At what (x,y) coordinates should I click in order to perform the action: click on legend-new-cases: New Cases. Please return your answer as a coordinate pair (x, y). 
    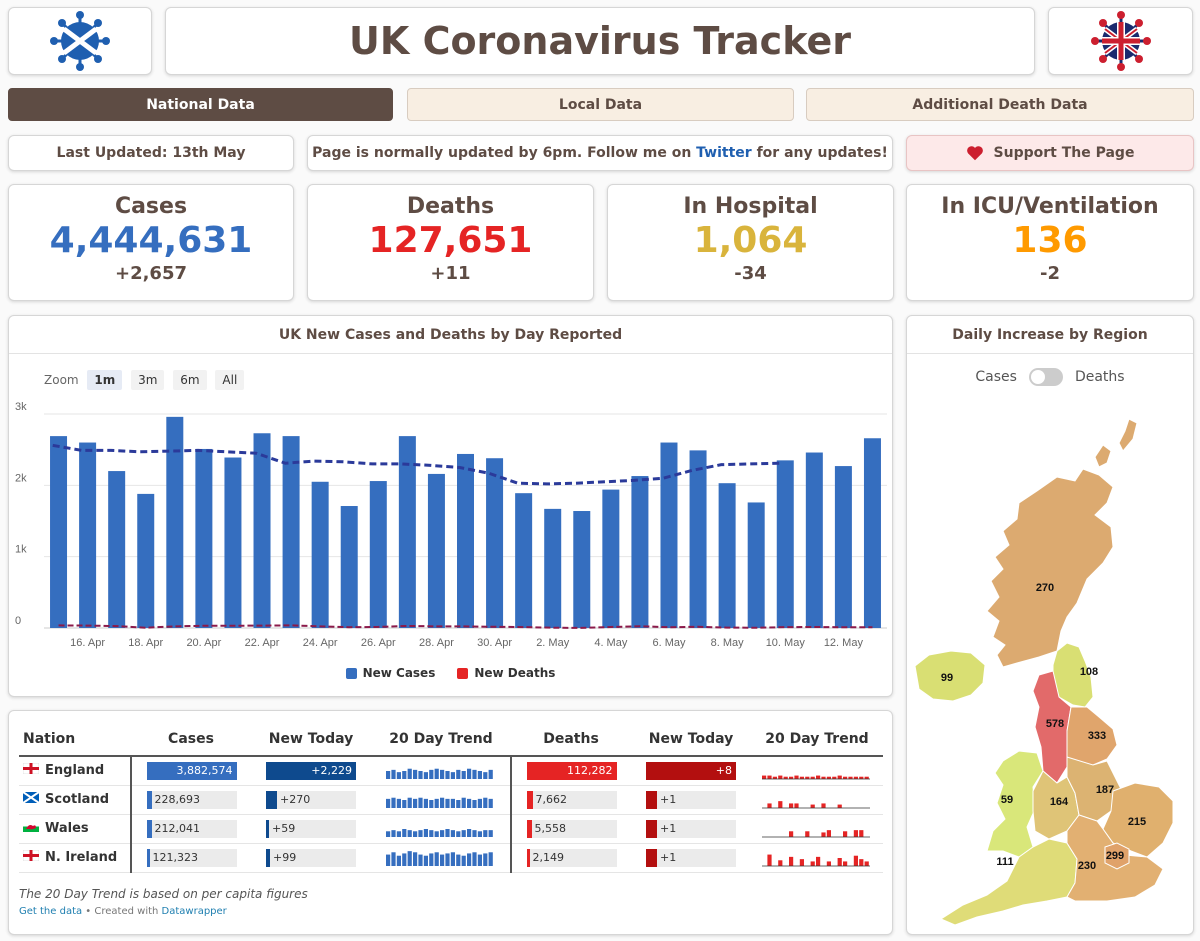
    Looking at the image, I should click on (390, 673).